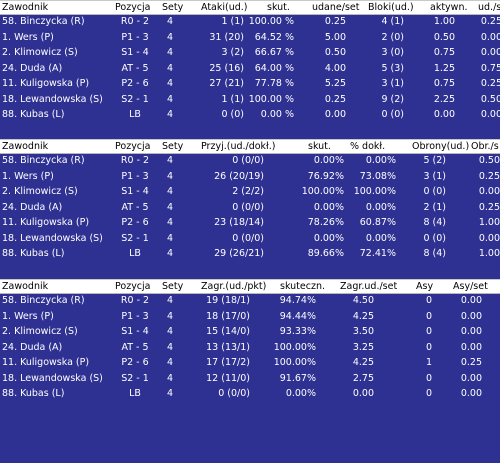 This screenshot has height=463, width=500. What do you see at coordinates (363, 316) in the screenshot?
I see `cell-serves-per-set: 4.25` at bounding box center [363, 316].